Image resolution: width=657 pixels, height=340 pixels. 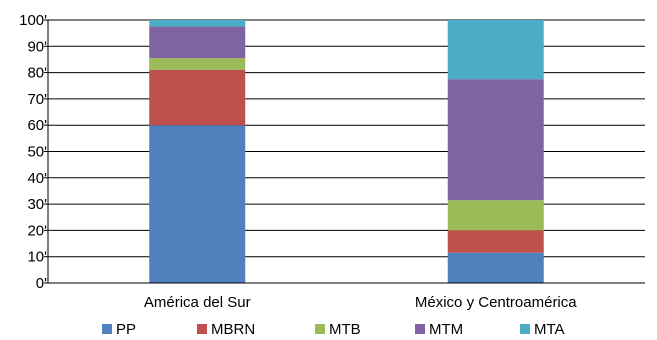 What do you see at coordinates (126, 329) in the screenshot?
I see `legend-label-pp: PP` at bounding box center [126, 329].